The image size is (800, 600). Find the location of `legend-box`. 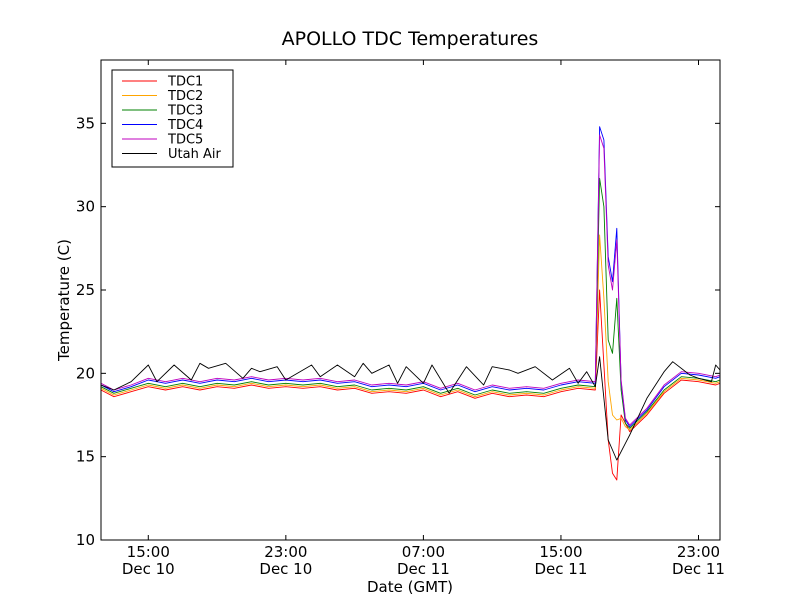

legend-box is located at coordinates (172, 118).